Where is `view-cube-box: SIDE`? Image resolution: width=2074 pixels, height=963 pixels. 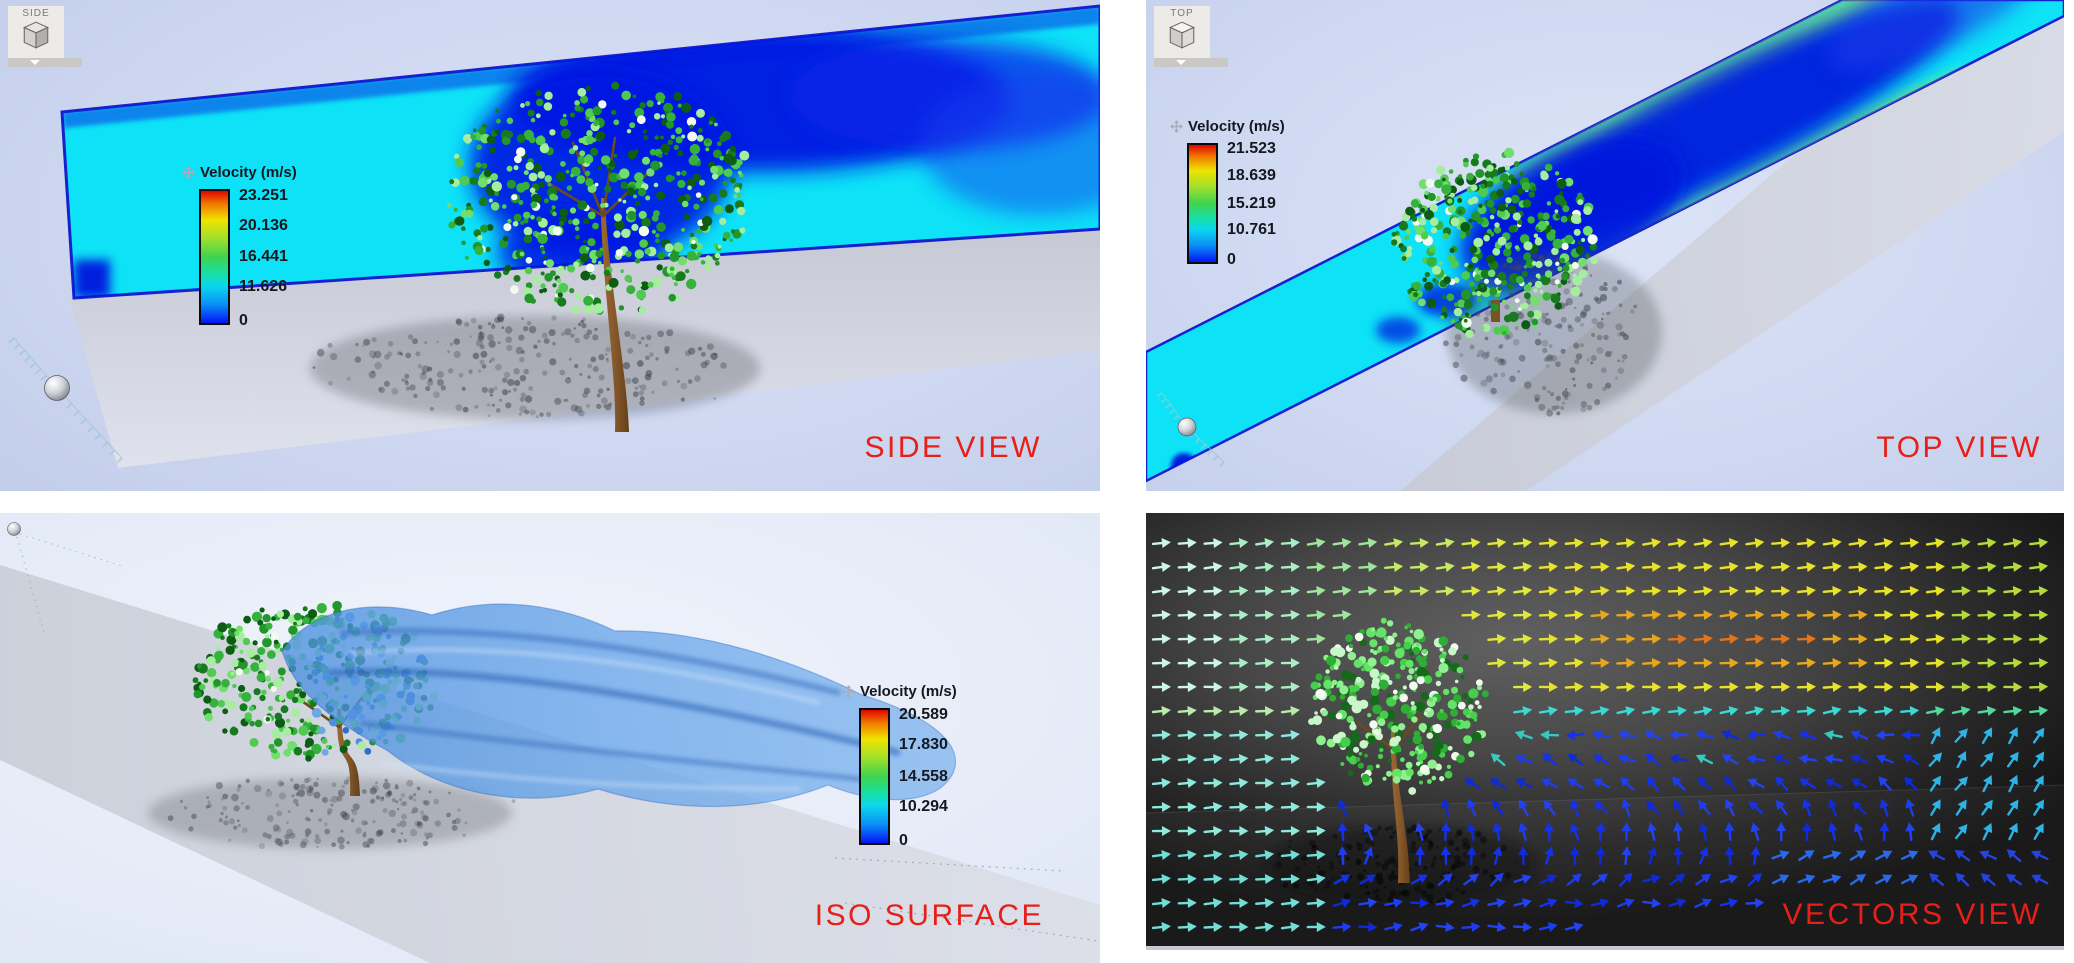 view-cube-box: SIDE is located at coordinates (36, 32).